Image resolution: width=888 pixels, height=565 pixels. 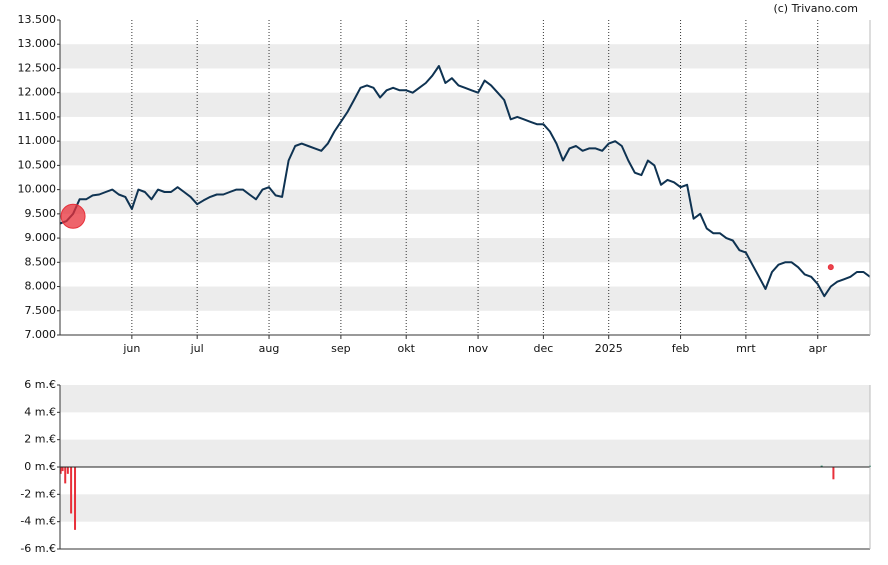 What do you see at coordinates (41, 310) in the screenshot?
I see `y-tick-label: 7.500` at bounding box center [41, 310].